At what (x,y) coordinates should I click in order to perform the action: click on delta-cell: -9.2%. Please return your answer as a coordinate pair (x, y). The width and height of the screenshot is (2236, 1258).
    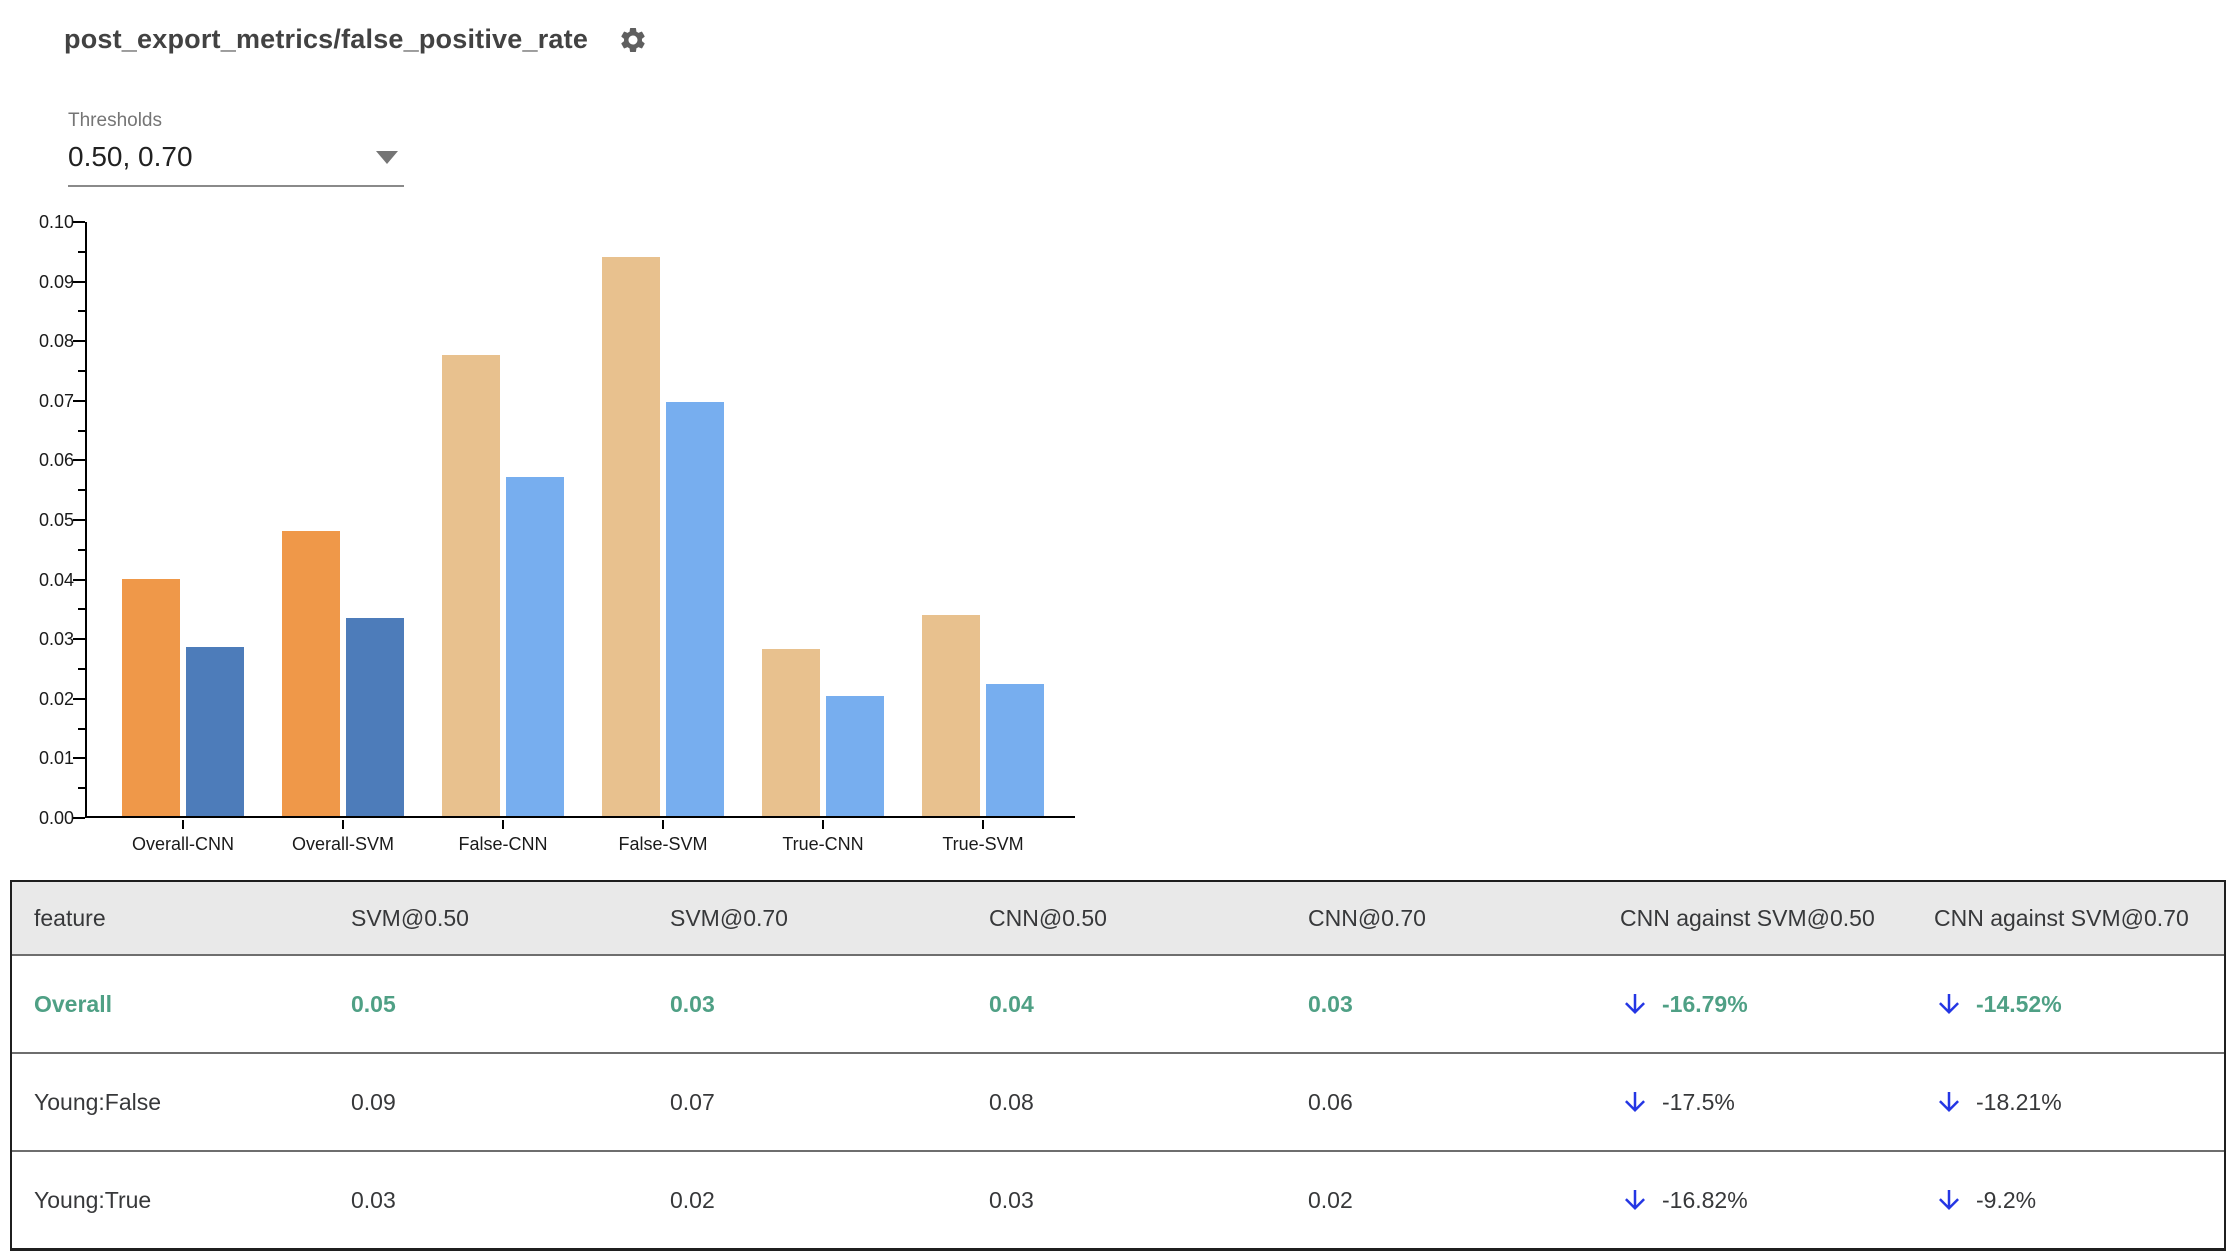
    Looking at the image, I should click on (2079, 1200).